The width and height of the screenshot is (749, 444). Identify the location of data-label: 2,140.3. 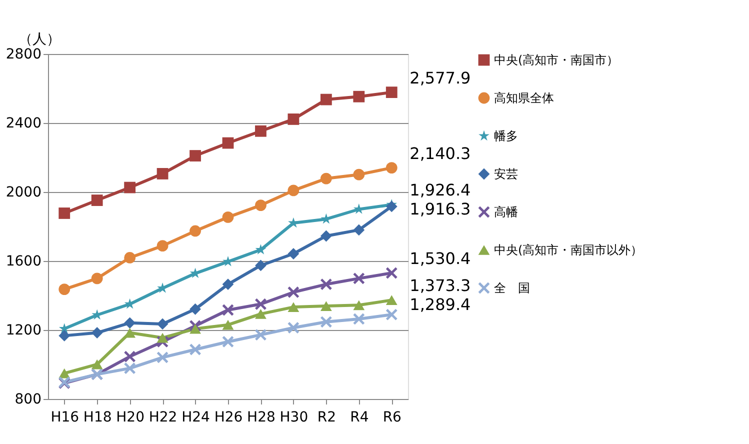
(440, 153).